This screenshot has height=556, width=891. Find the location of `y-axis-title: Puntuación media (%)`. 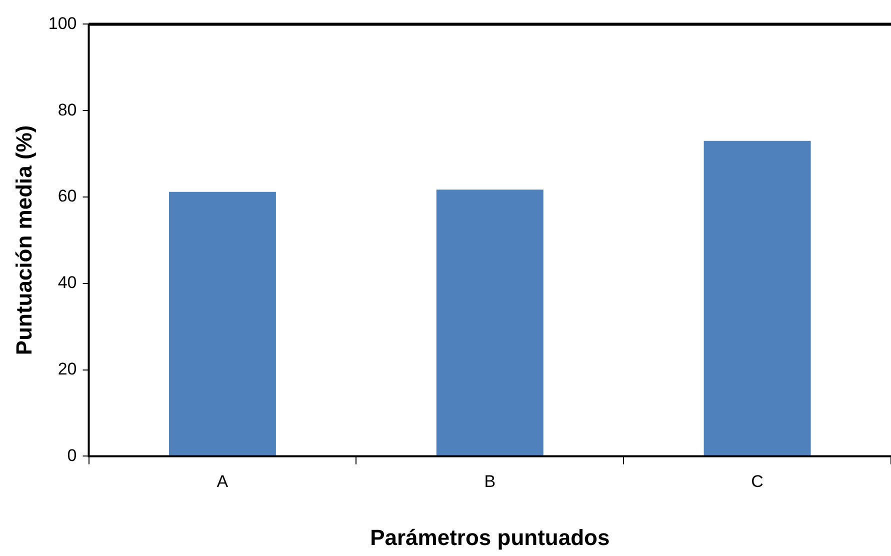

y-axis-title: Puntuación media (%) is located at coordinates (23, 240).